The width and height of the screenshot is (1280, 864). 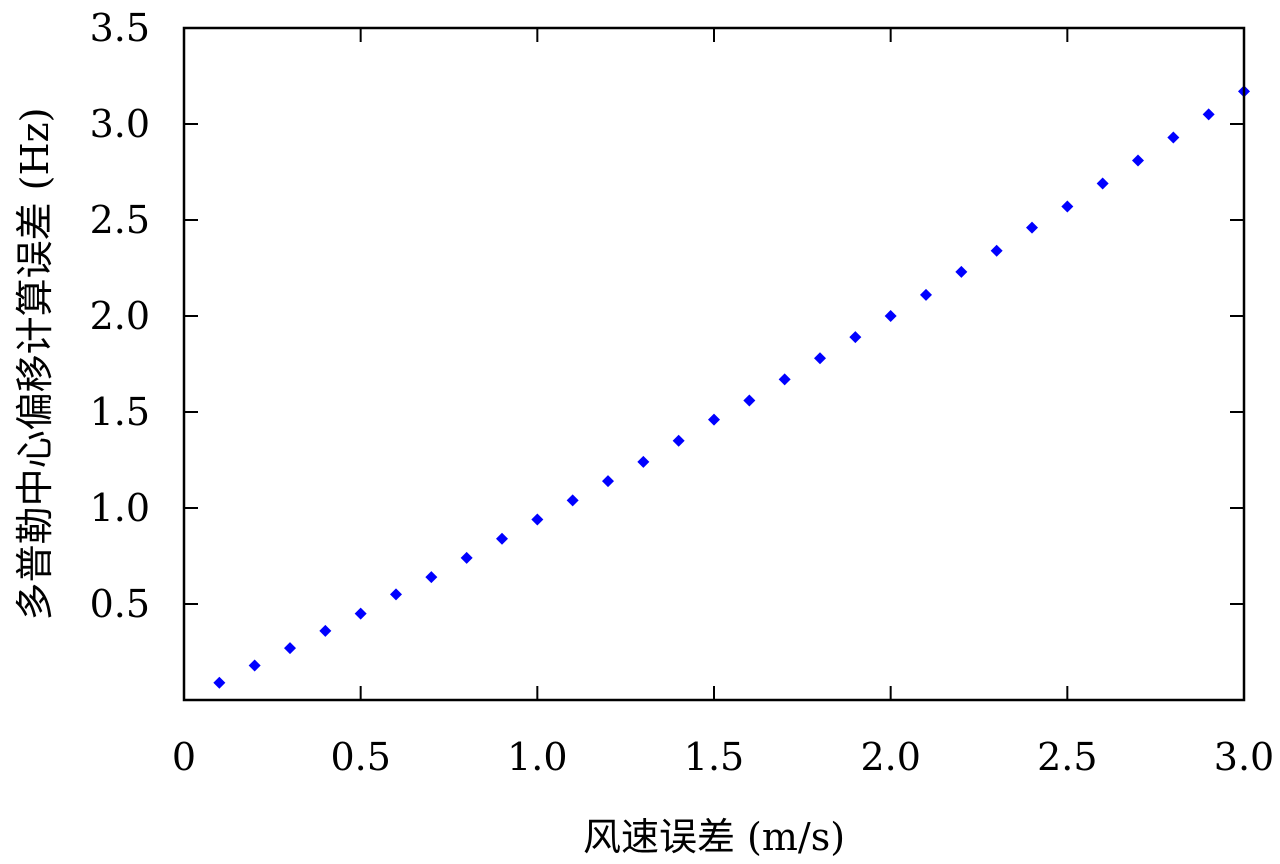 What do you see at coordinates (1244, 757) in the screenshot?
I see `x-tick-label: 3.0` at bounding box center [1244, 757].